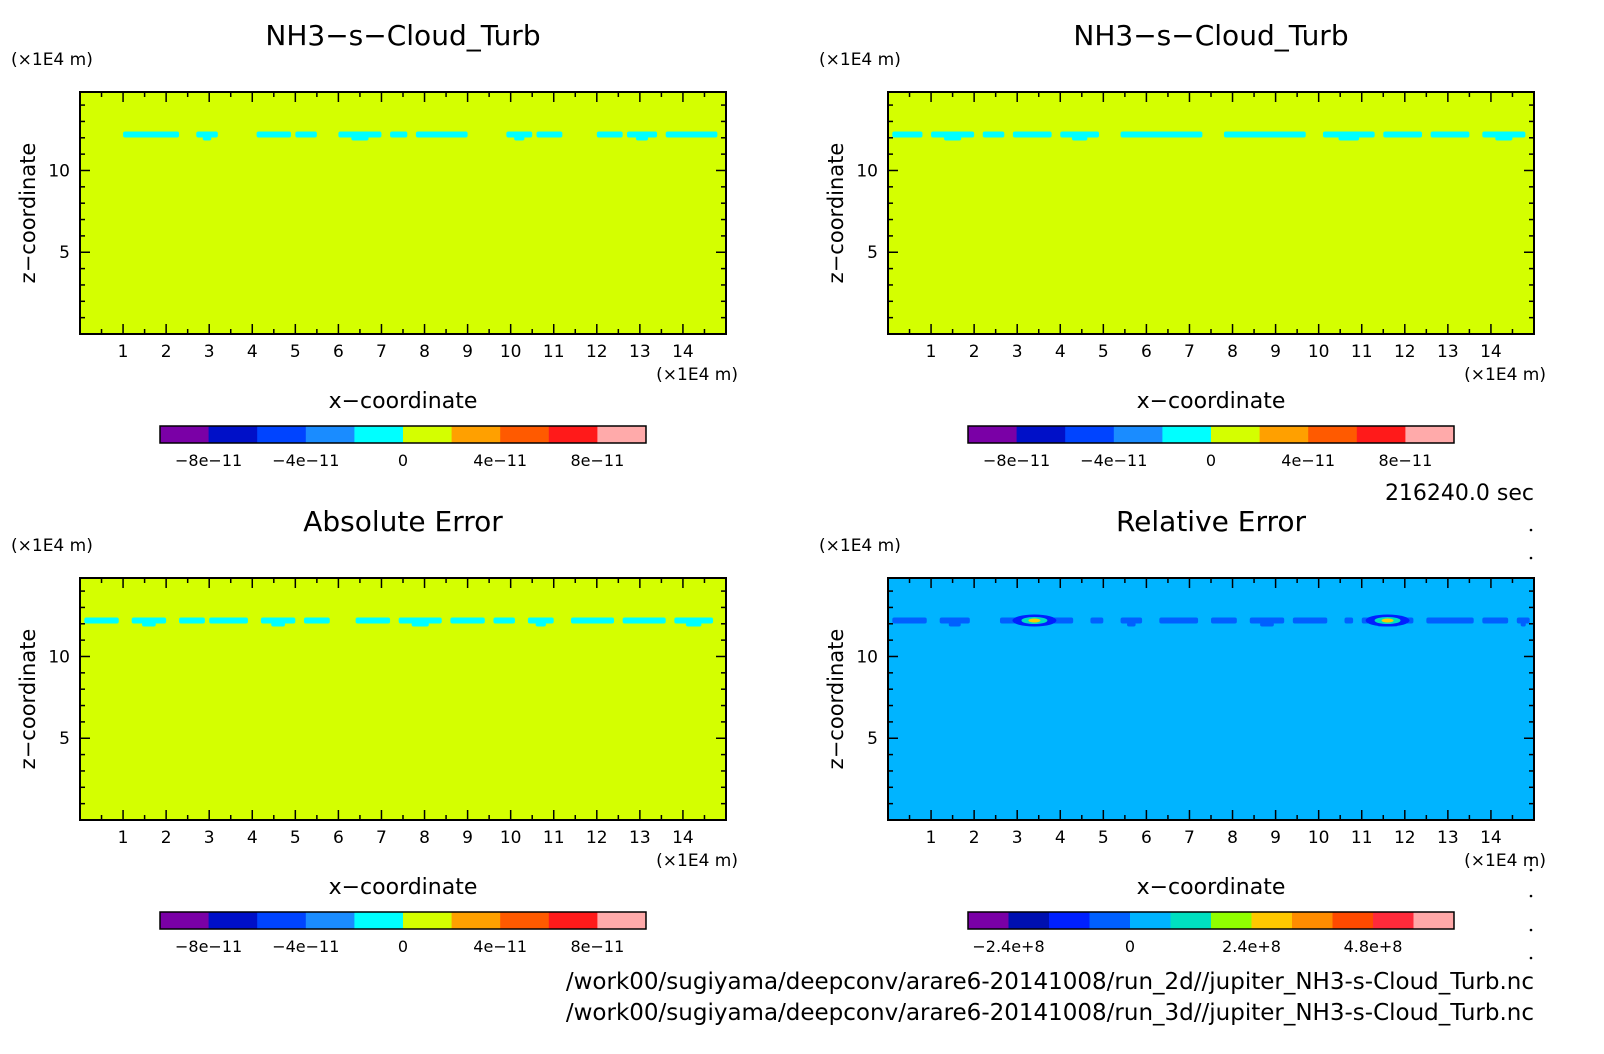 This screenshot has height=1054, width=1604. Describe the element at coordinates (511, 838) in the screenshot. I see `x-tick-label: 10` at that location.